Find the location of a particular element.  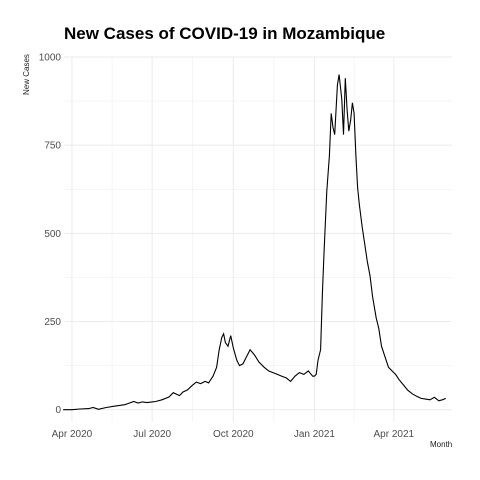

x-tick-label: Apr 2021 is located at coordinates (394, 434).